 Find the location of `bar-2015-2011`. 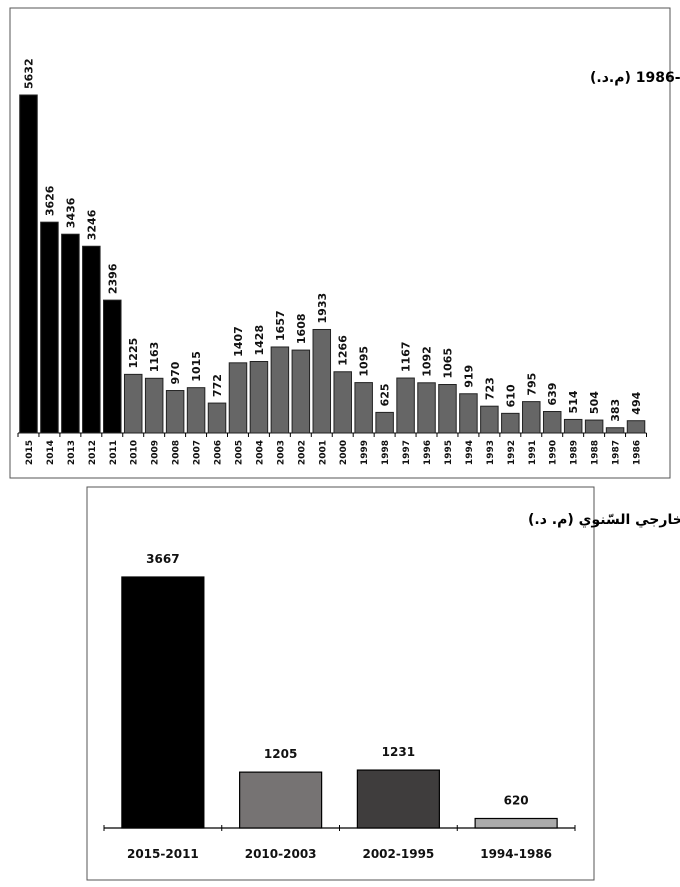

bar-2015-2011 is located at coordinates (163, 702).